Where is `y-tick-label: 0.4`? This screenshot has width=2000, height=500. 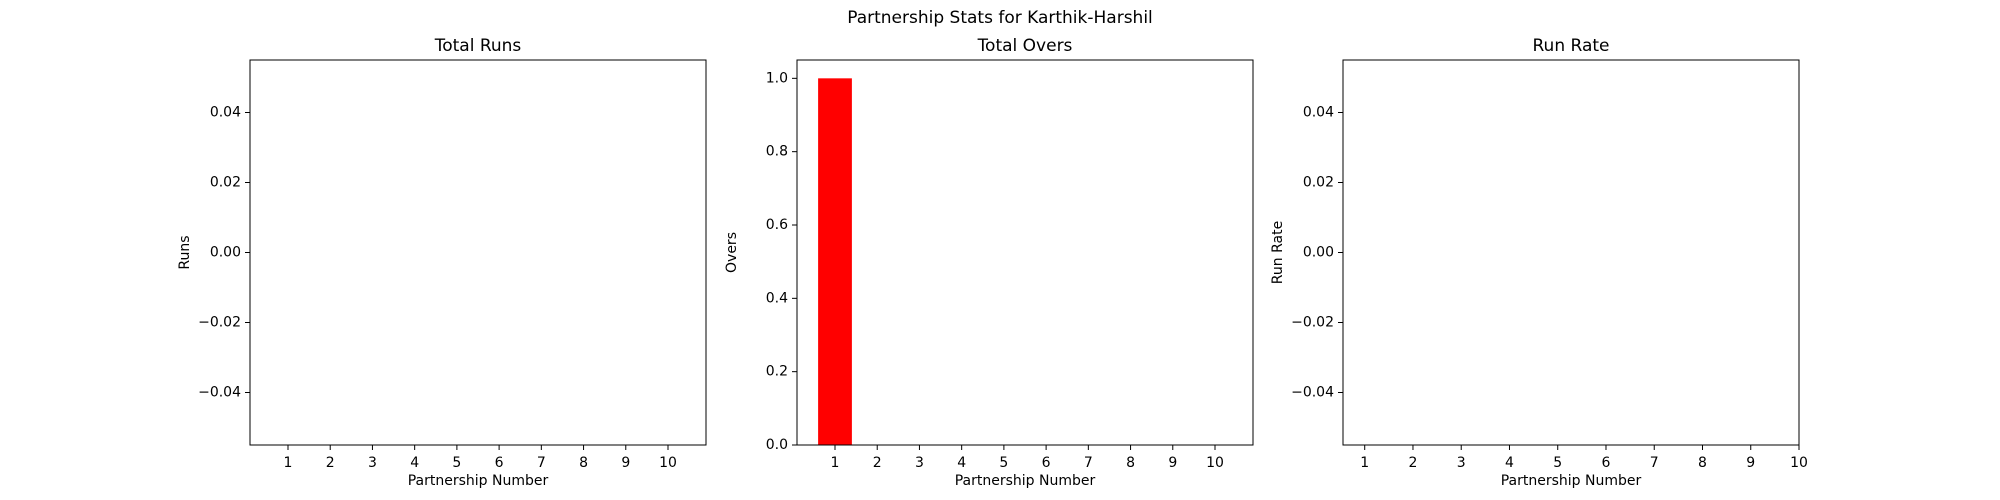
y-tick-label: 0.4 is located at coordinates (777, 298).